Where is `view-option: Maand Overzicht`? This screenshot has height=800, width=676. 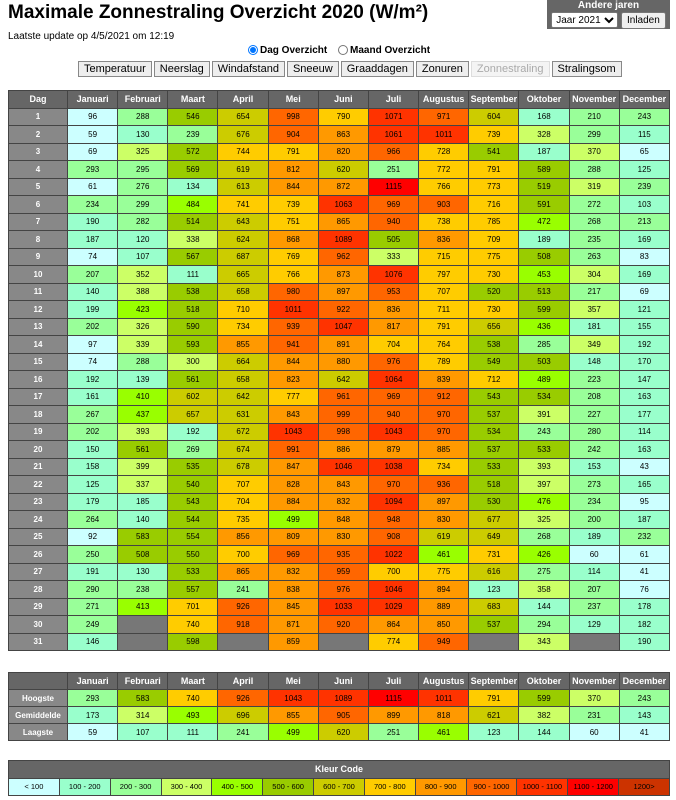 view-option: Maand Overzicht is located at coordinates (384, 50).